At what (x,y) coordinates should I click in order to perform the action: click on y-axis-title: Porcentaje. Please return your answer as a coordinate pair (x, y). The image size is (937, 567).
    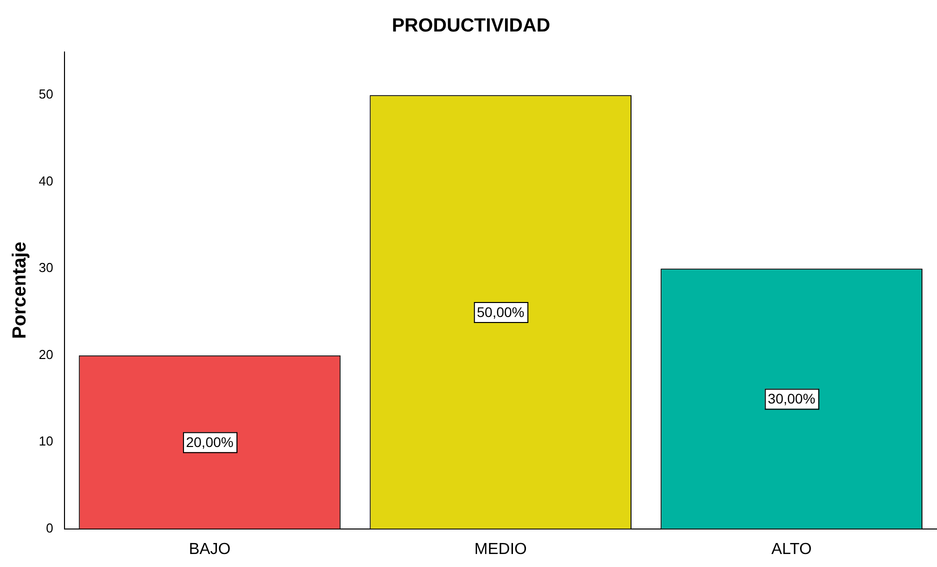
    Looking at the image, I should click on (20, 290).